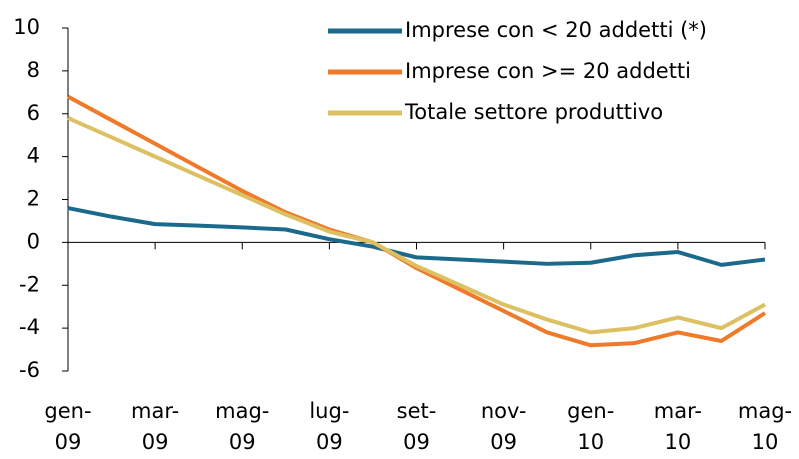  I want to click on y-tick-label: -4, so click(29, 327).